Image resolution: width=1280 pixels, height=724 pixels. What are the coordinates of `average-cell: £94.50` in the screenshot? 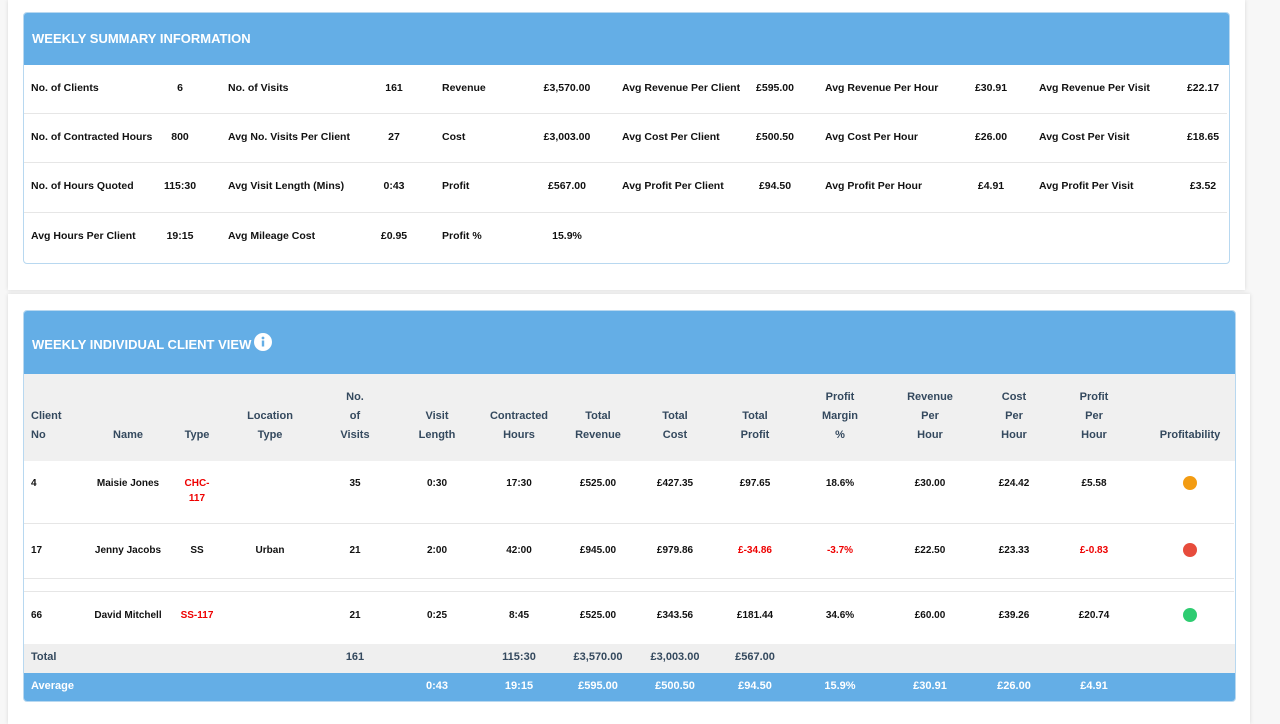 It's located at (755, 686).